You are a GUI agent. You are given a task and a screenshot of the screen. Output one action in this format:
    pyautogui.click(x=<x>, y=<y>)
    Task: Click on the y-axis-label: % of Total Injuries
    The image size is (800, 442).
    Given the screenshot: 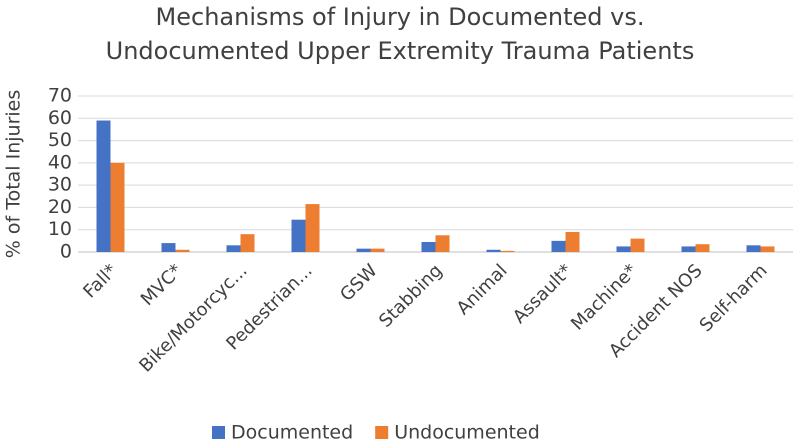 What is the action you would take?
    pyautogui.click(x=14, y=174)
    